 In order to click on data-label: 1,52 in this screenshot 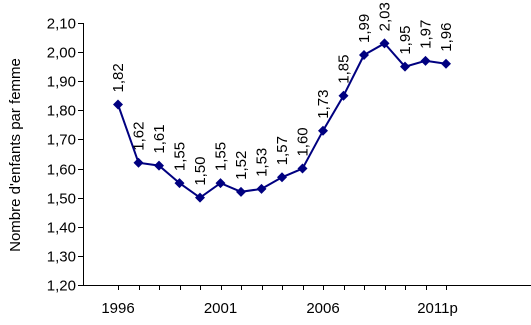, I will do `click(241, 165)`.